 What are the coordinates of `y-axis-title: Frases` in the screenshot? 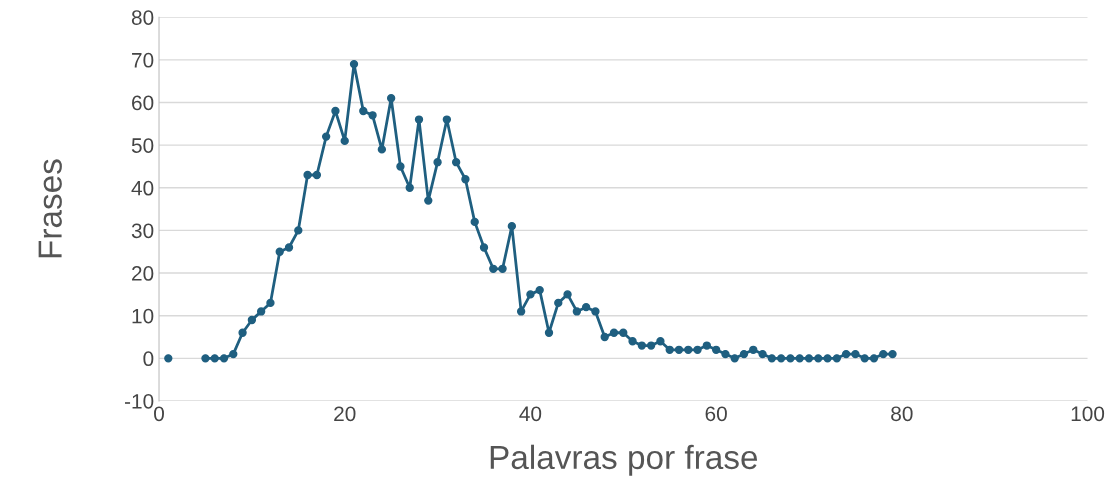 It's located at (50, 208).